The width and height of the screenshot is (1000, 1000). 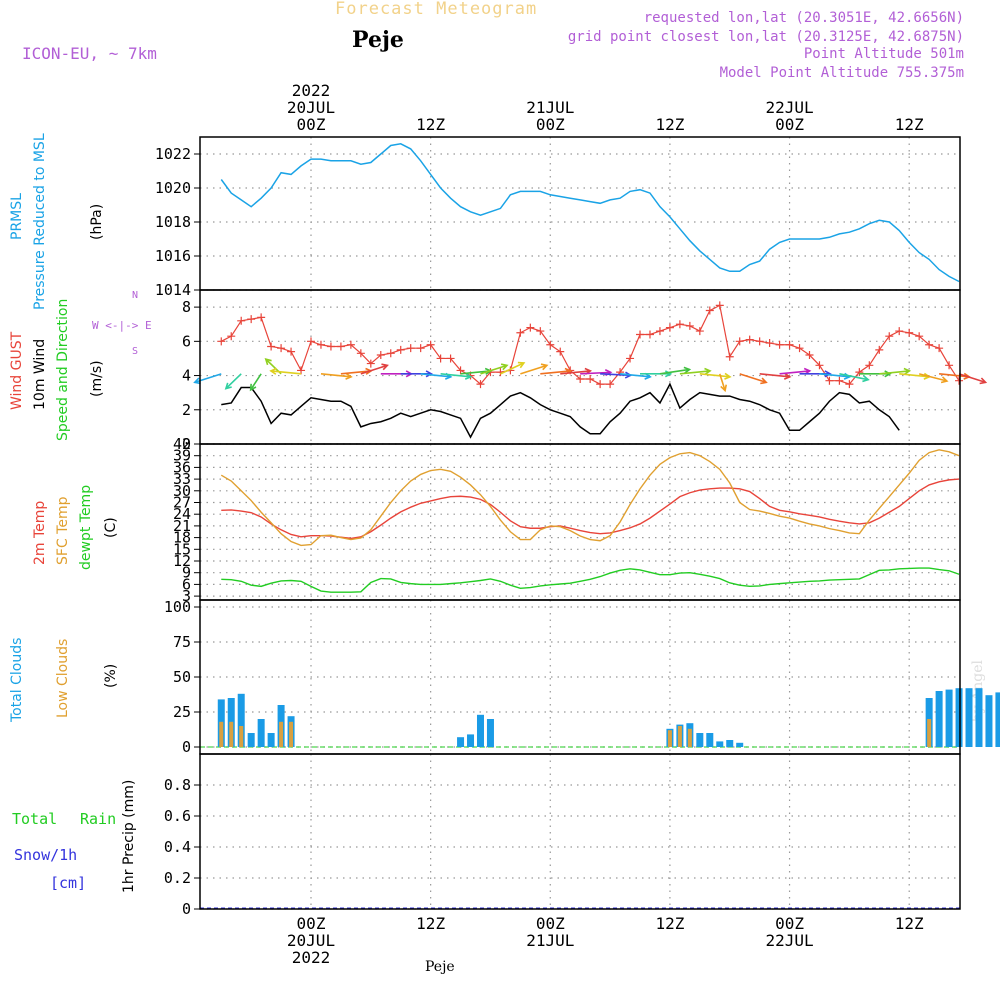 What do you see at coordinates (436, 9) in the screenshot?
I see `chart-title: Forecast Meteogram` at bounding box center [436, 9].